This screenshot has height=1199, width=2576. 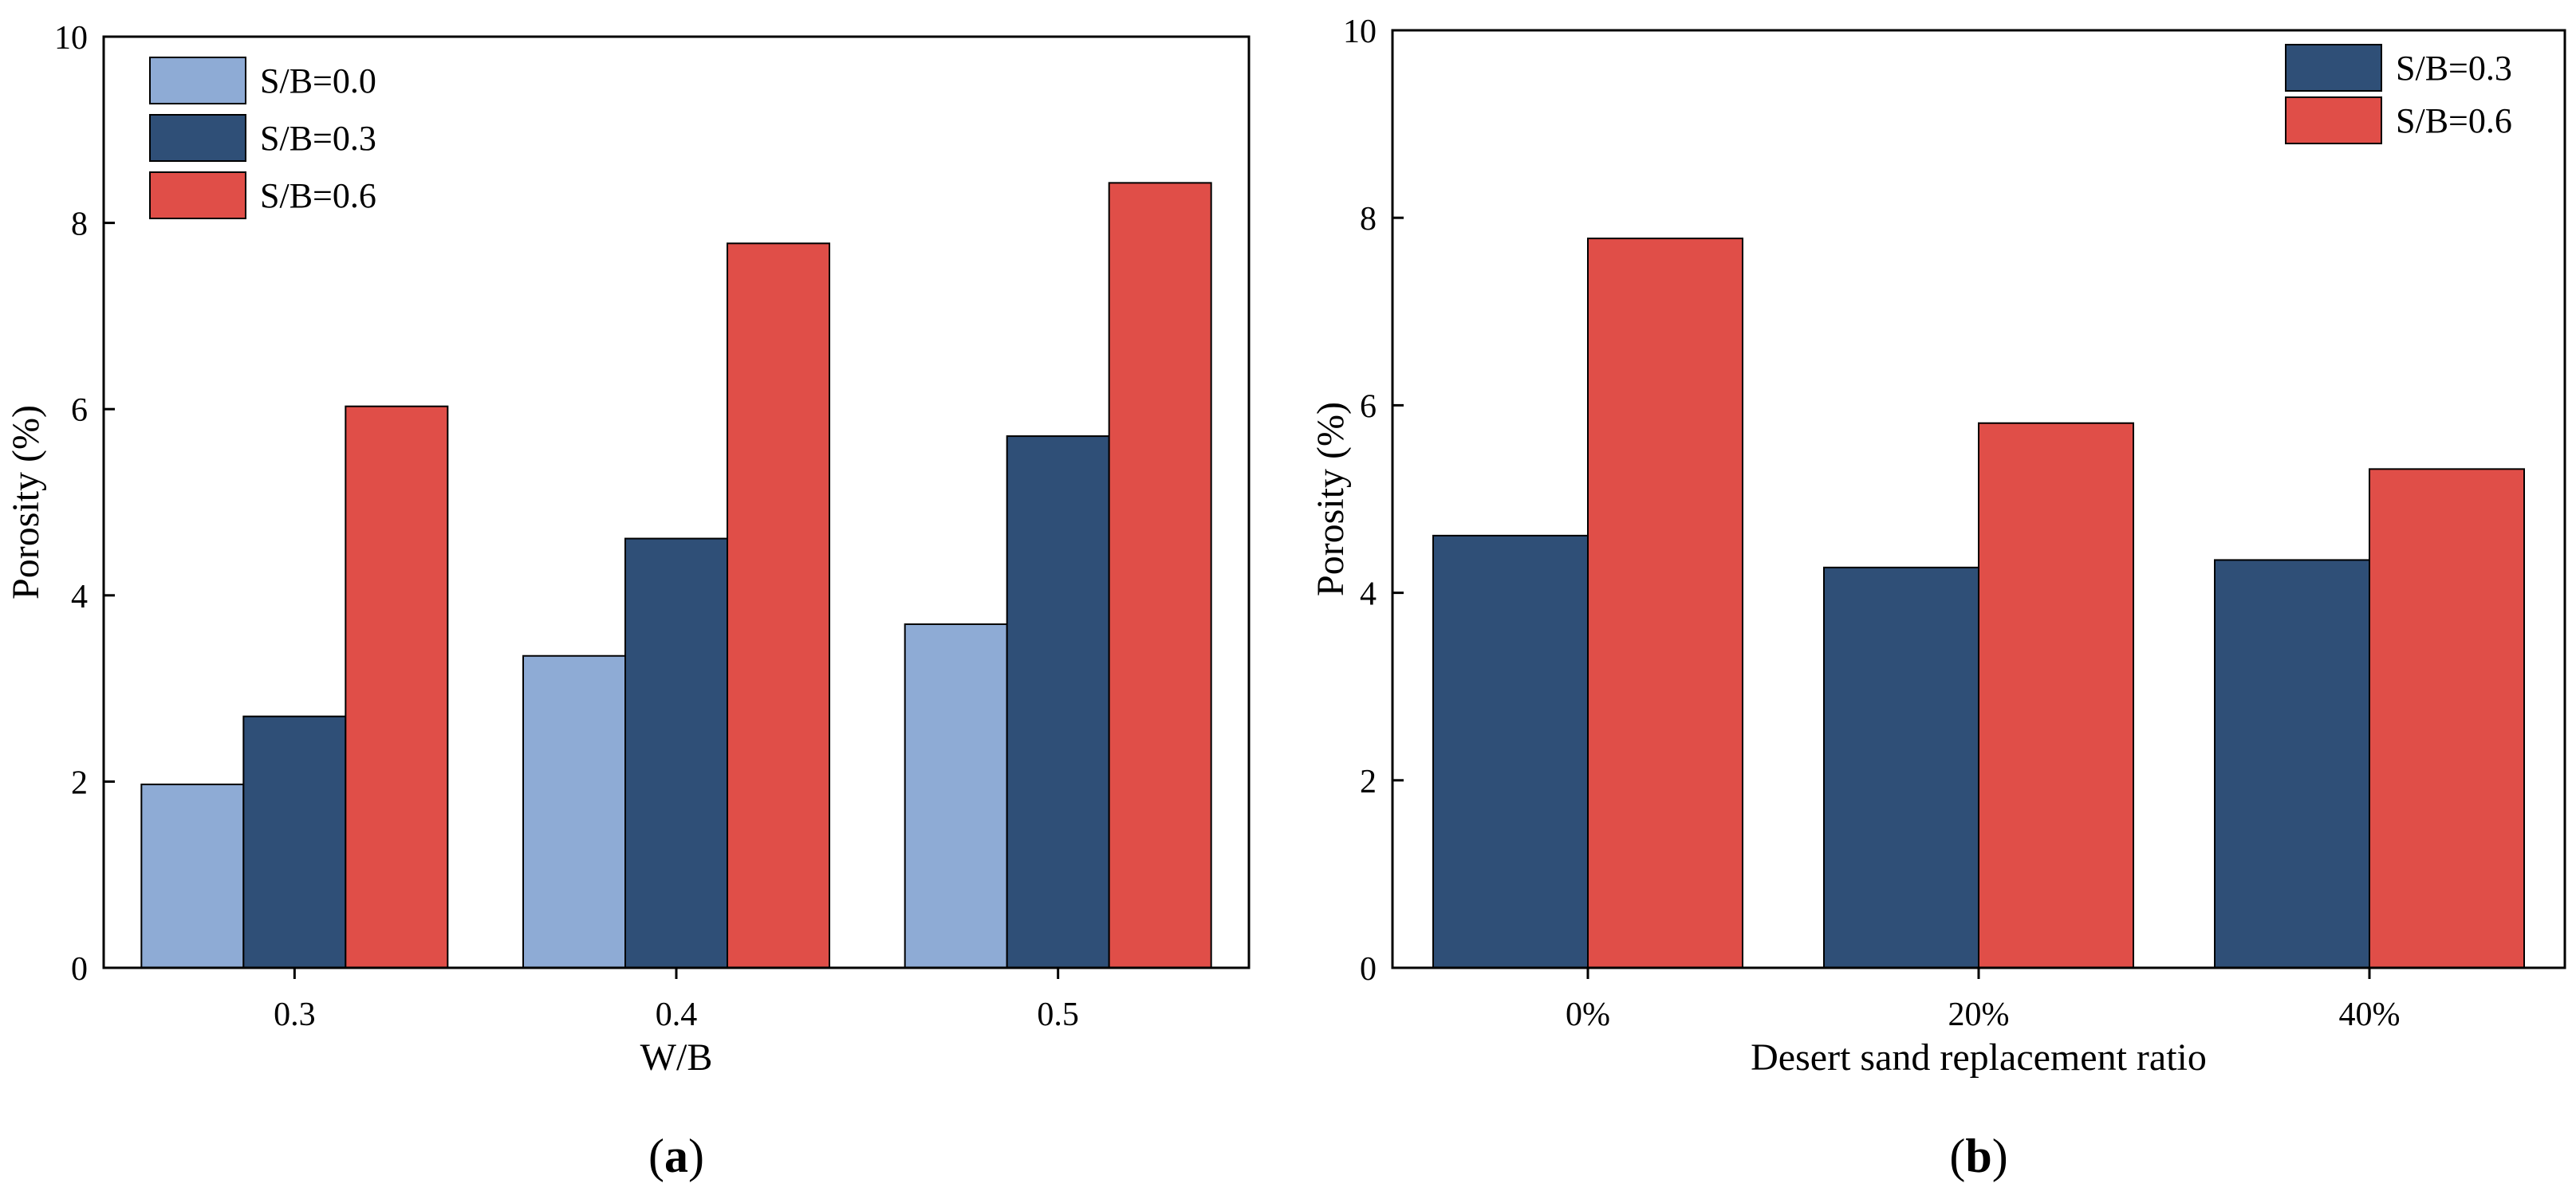 I want to click on legend-label-a-0: S/B=0.0, so click(x=318, y=80).